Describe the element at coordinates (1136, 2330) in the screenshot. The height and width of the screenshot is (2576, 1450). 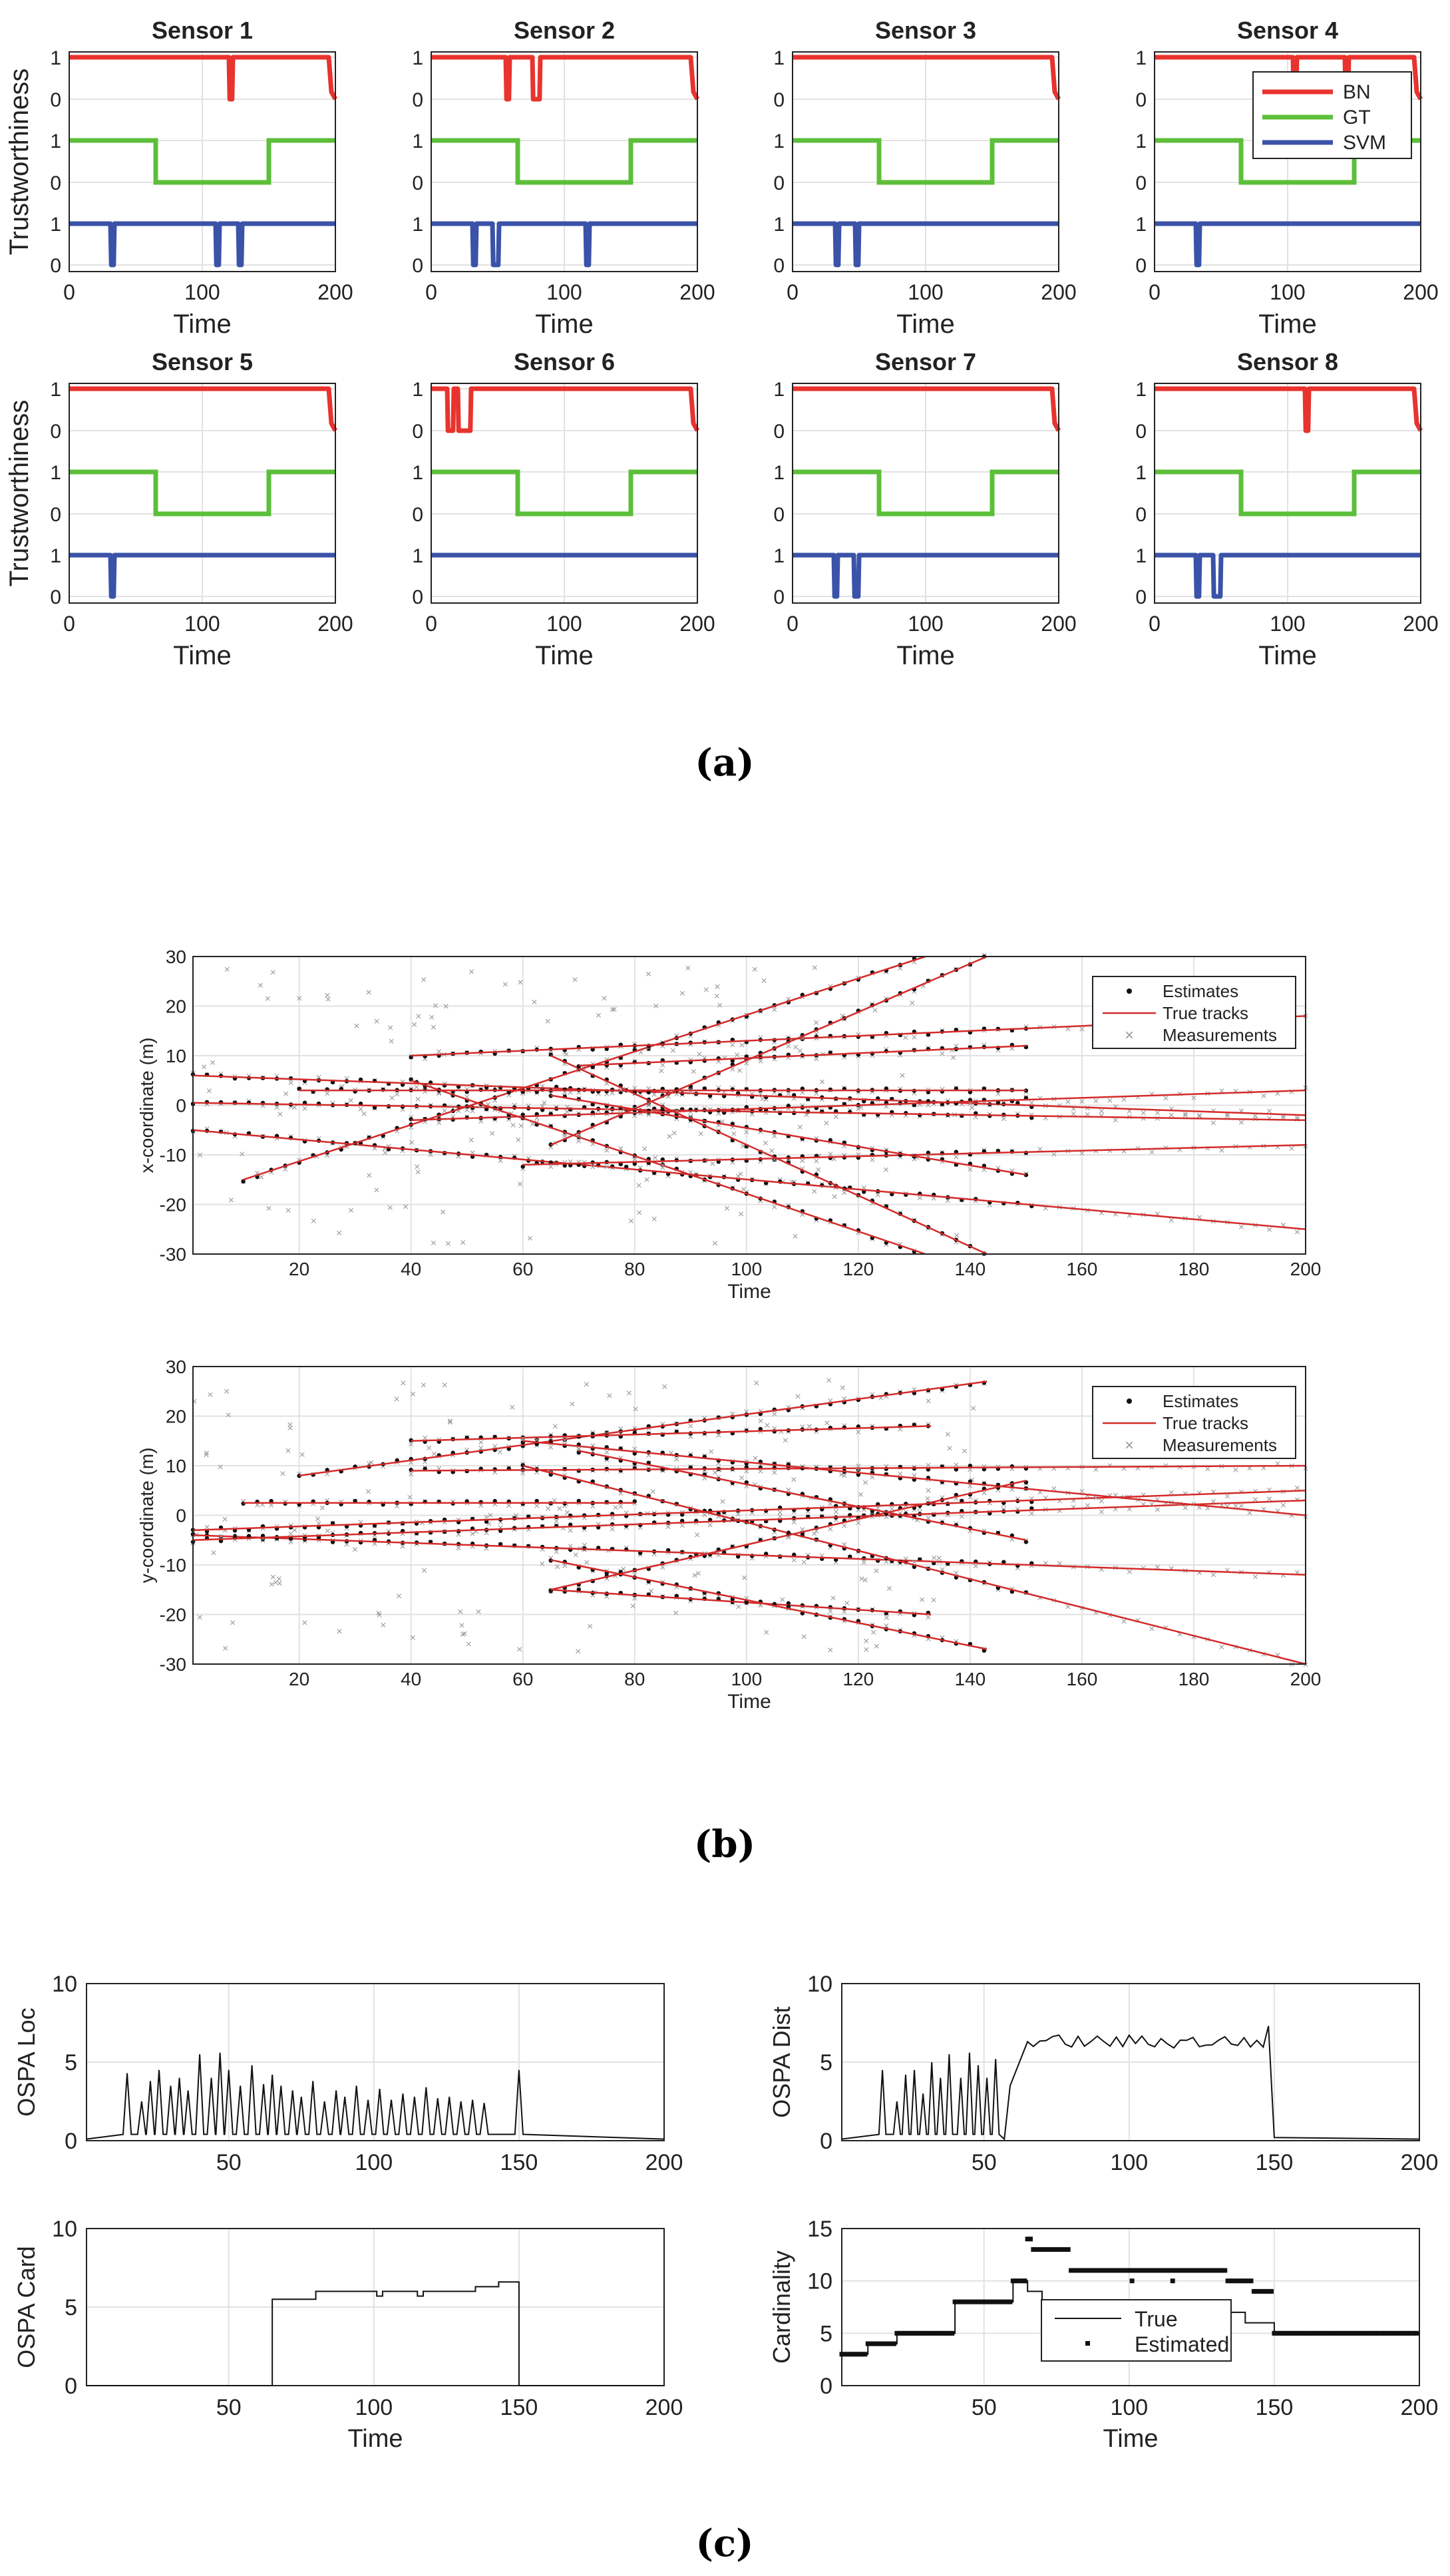
I see `legend-box` at that location.